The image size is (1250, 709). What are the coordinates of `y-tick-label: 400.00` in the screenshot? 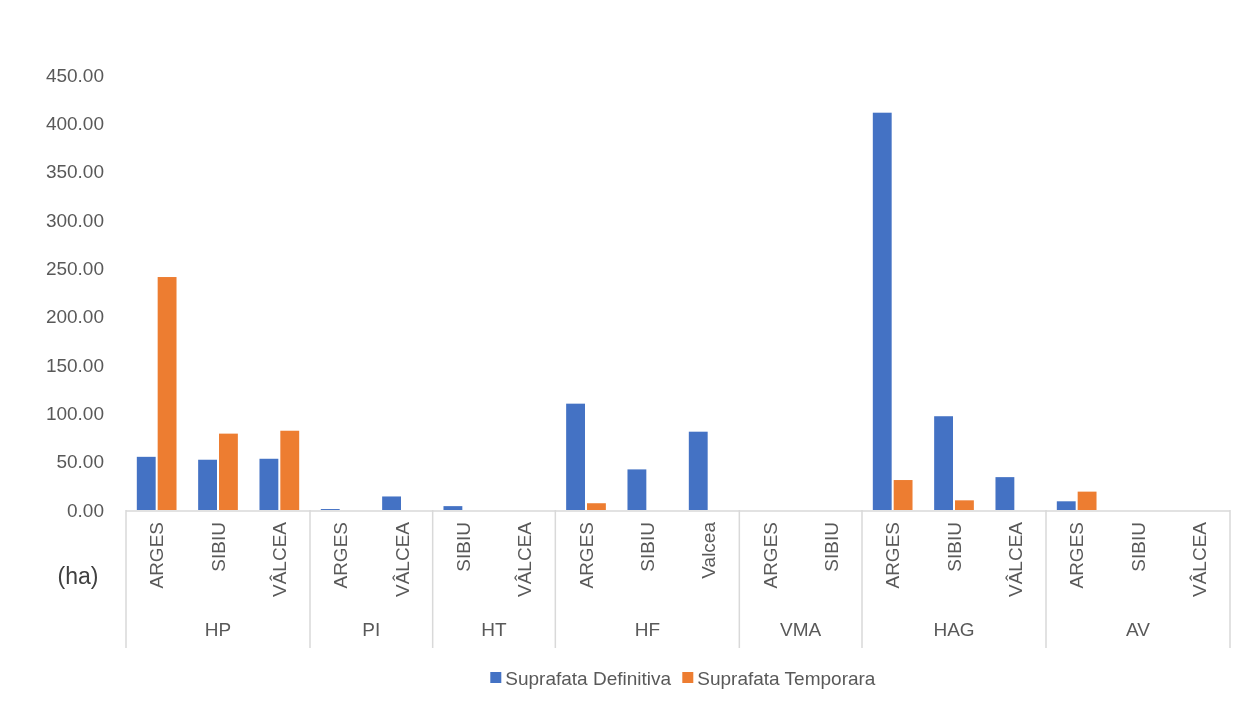 It's located at (74, 123).